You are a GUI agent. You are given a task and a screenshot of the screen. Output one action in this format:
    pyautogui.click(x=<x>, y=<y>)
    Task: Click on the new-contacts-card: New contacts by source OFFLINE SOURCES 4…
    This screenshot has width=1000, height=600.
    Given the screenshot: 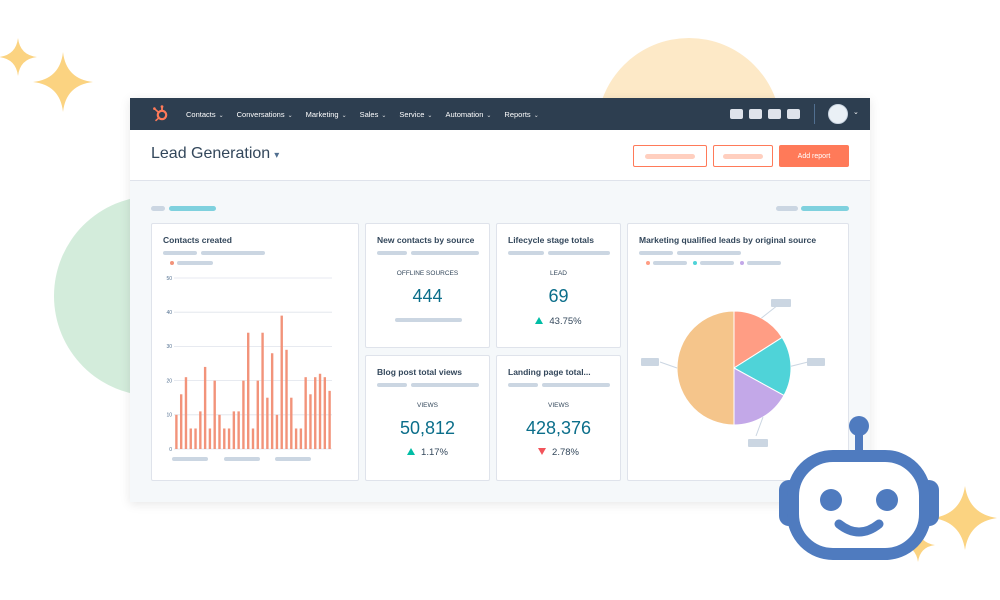 What is the action you would take?
    pyautogui.click(x=427, y=285)
    